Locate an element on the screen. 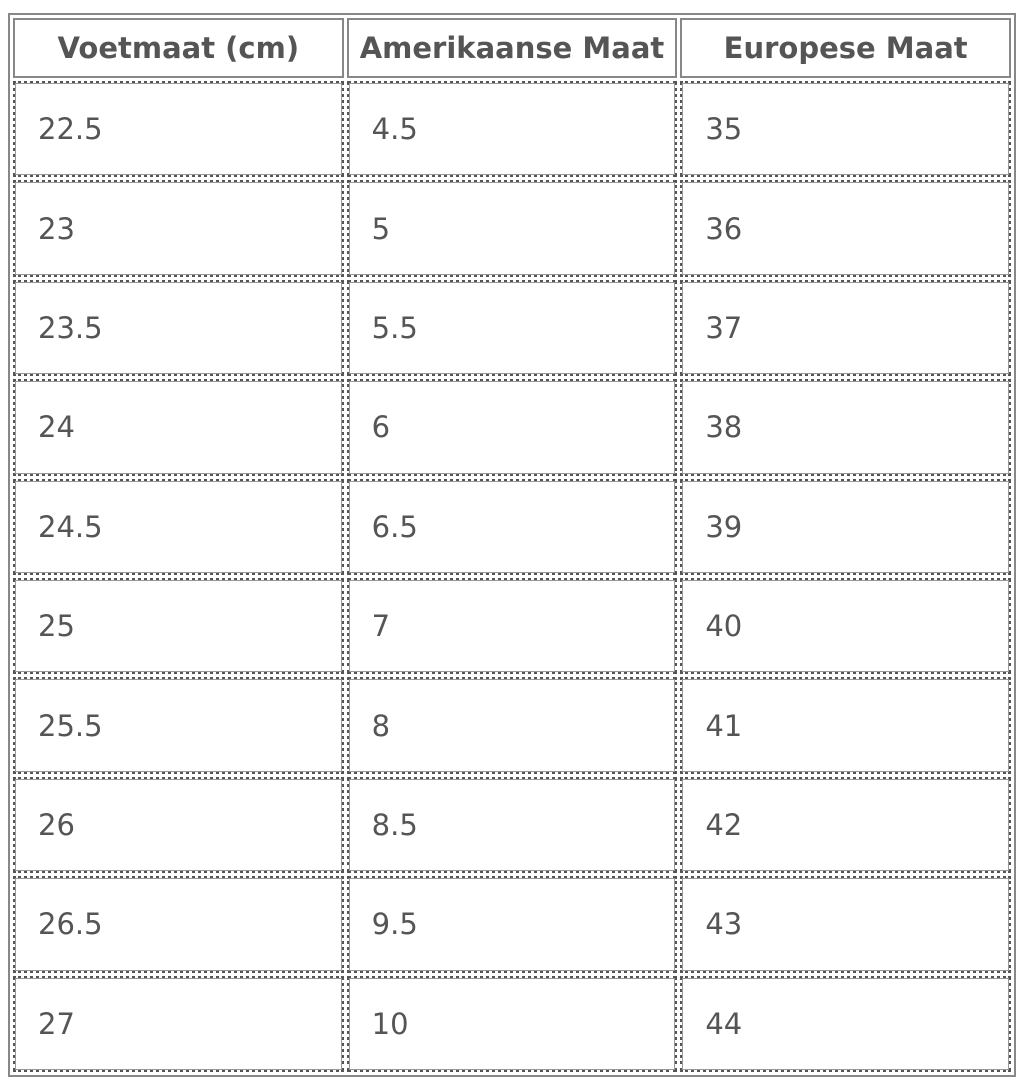 Image resolution: width=1026 pixels, height=1088 pixels. table-row: 22.5 4.5 35 is located at coordinates (512, 129).